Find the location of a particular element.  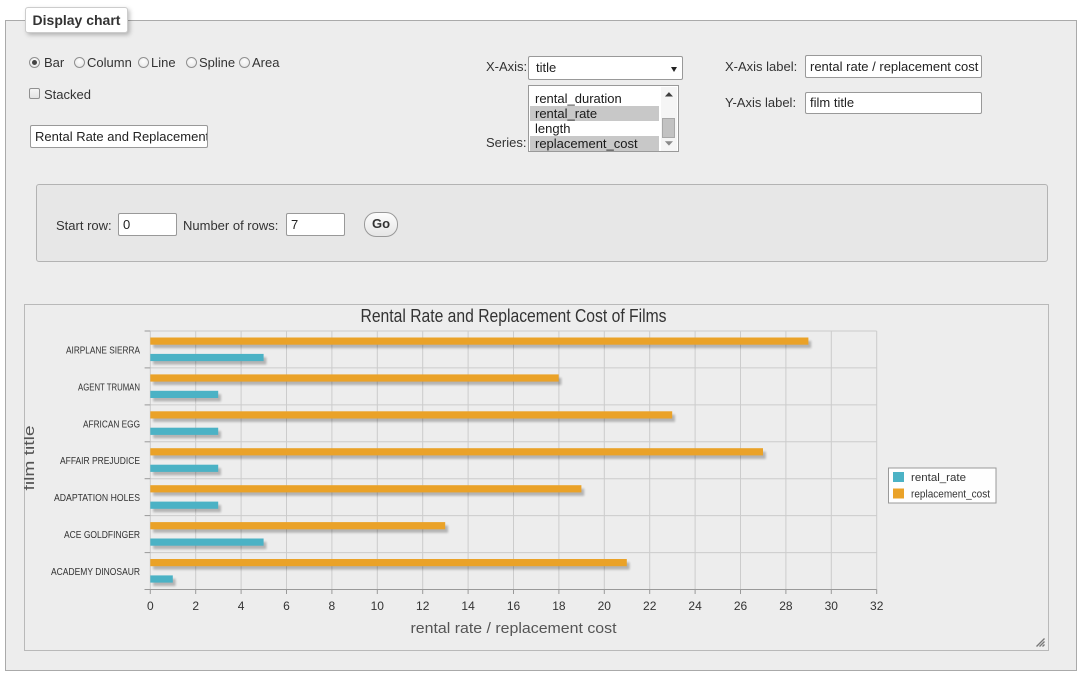

svg-text: 12 is located at coordinates (423, 606).